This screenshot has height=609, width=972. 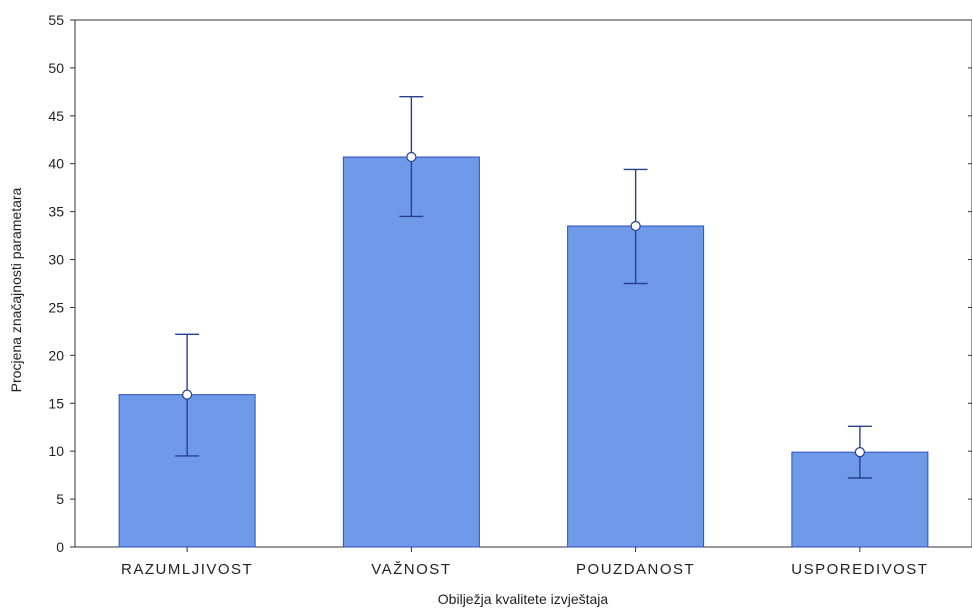 I want to click on y-tick-label: 20, so click(x=56, y=355).